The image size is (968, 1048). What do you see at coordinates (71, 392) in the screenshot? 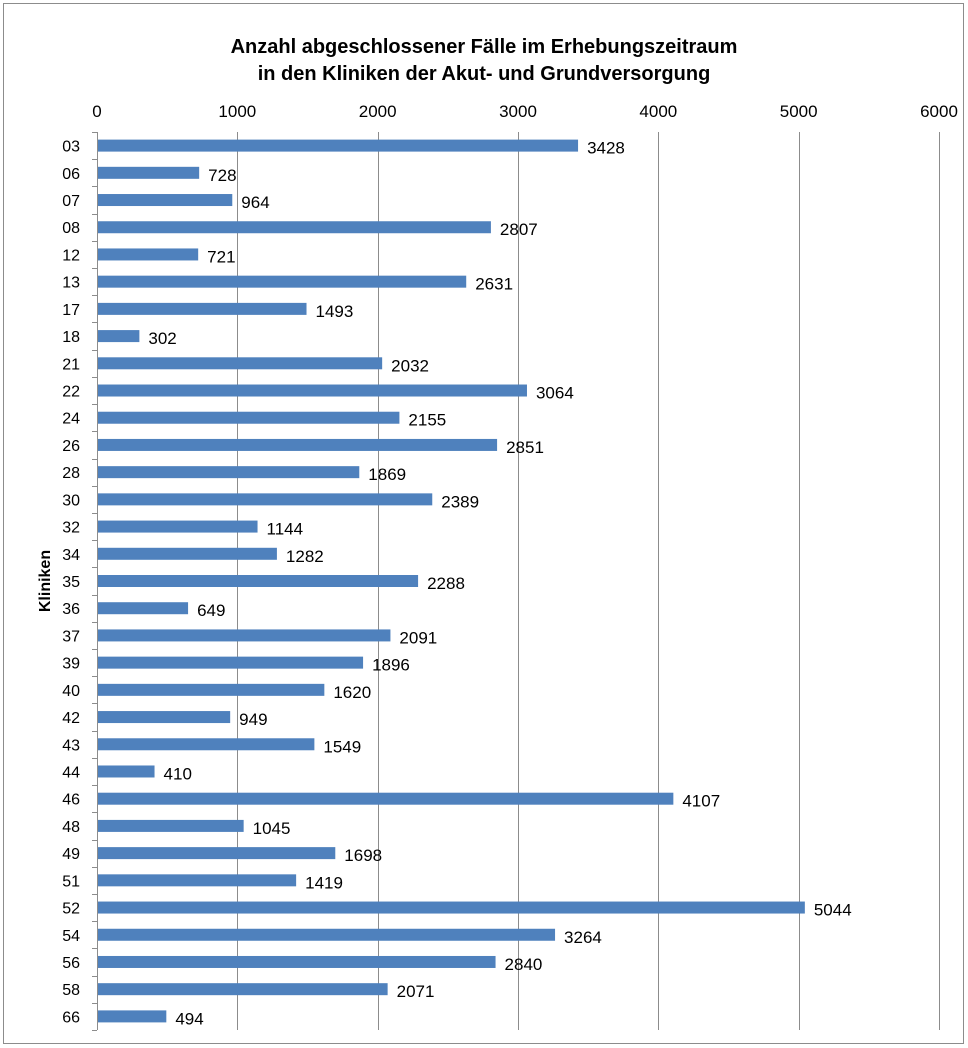
I see `y-tick-label: 22` at bounding box center [71, 392].